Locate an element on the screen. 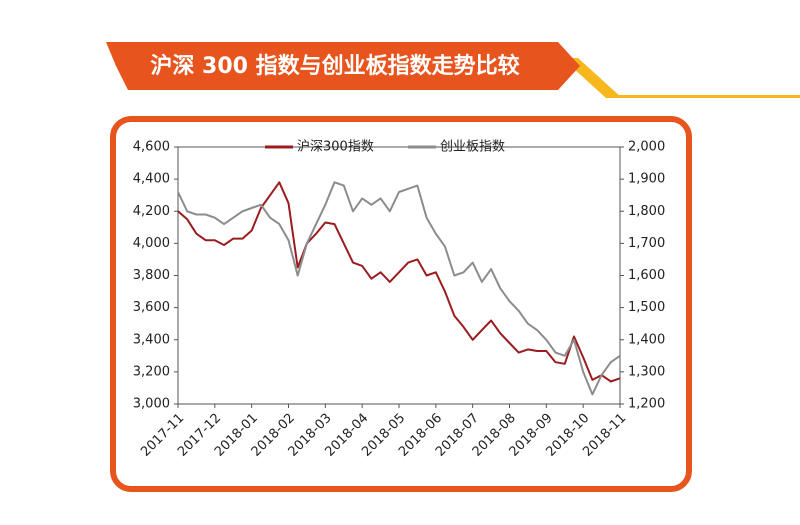  y-tick-label: 4,600 is located at coordinates (151, 147).